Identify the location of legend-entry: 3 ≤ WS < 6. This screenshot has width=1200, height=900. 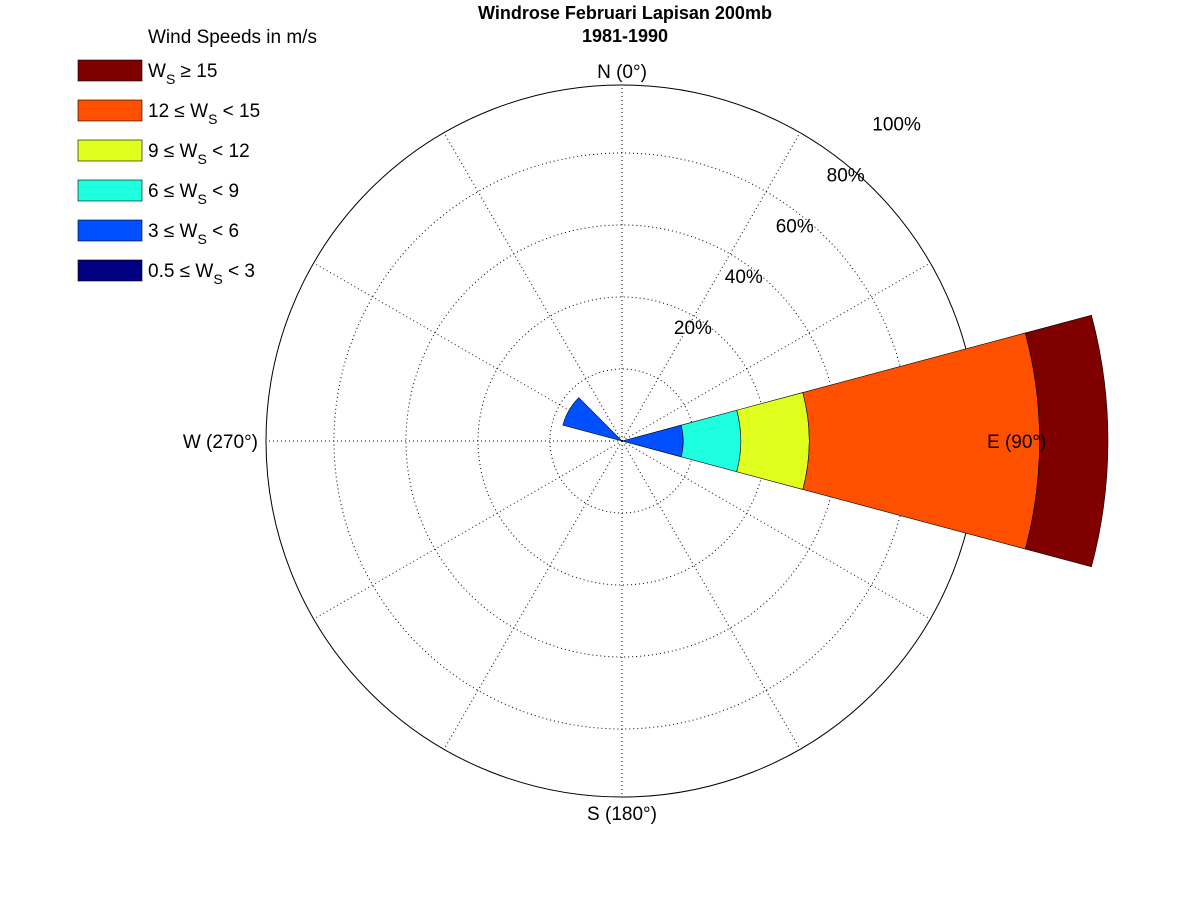
(193, 234).